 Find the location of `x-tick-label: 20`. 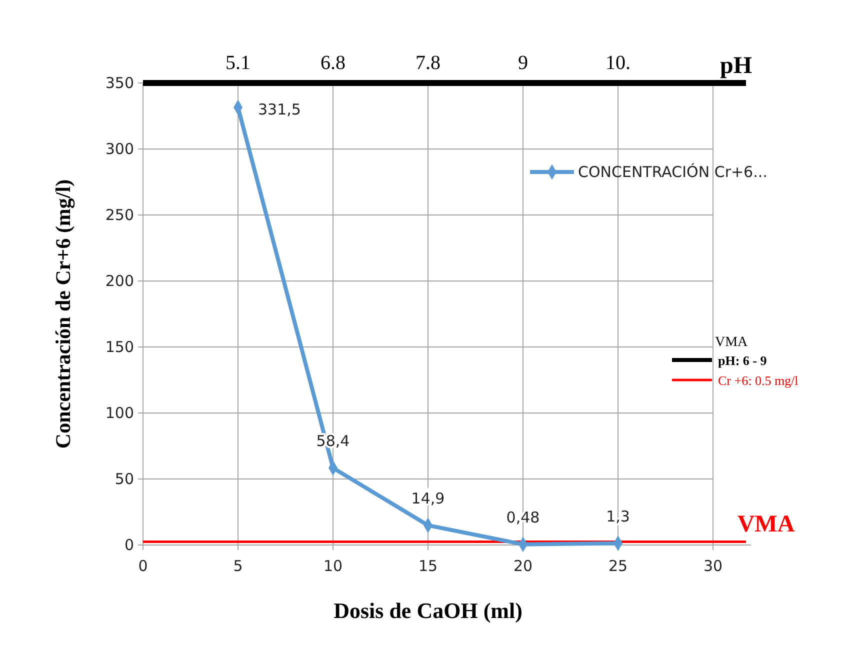

x-tick-label: 20 is located at coordinates (523, 566).